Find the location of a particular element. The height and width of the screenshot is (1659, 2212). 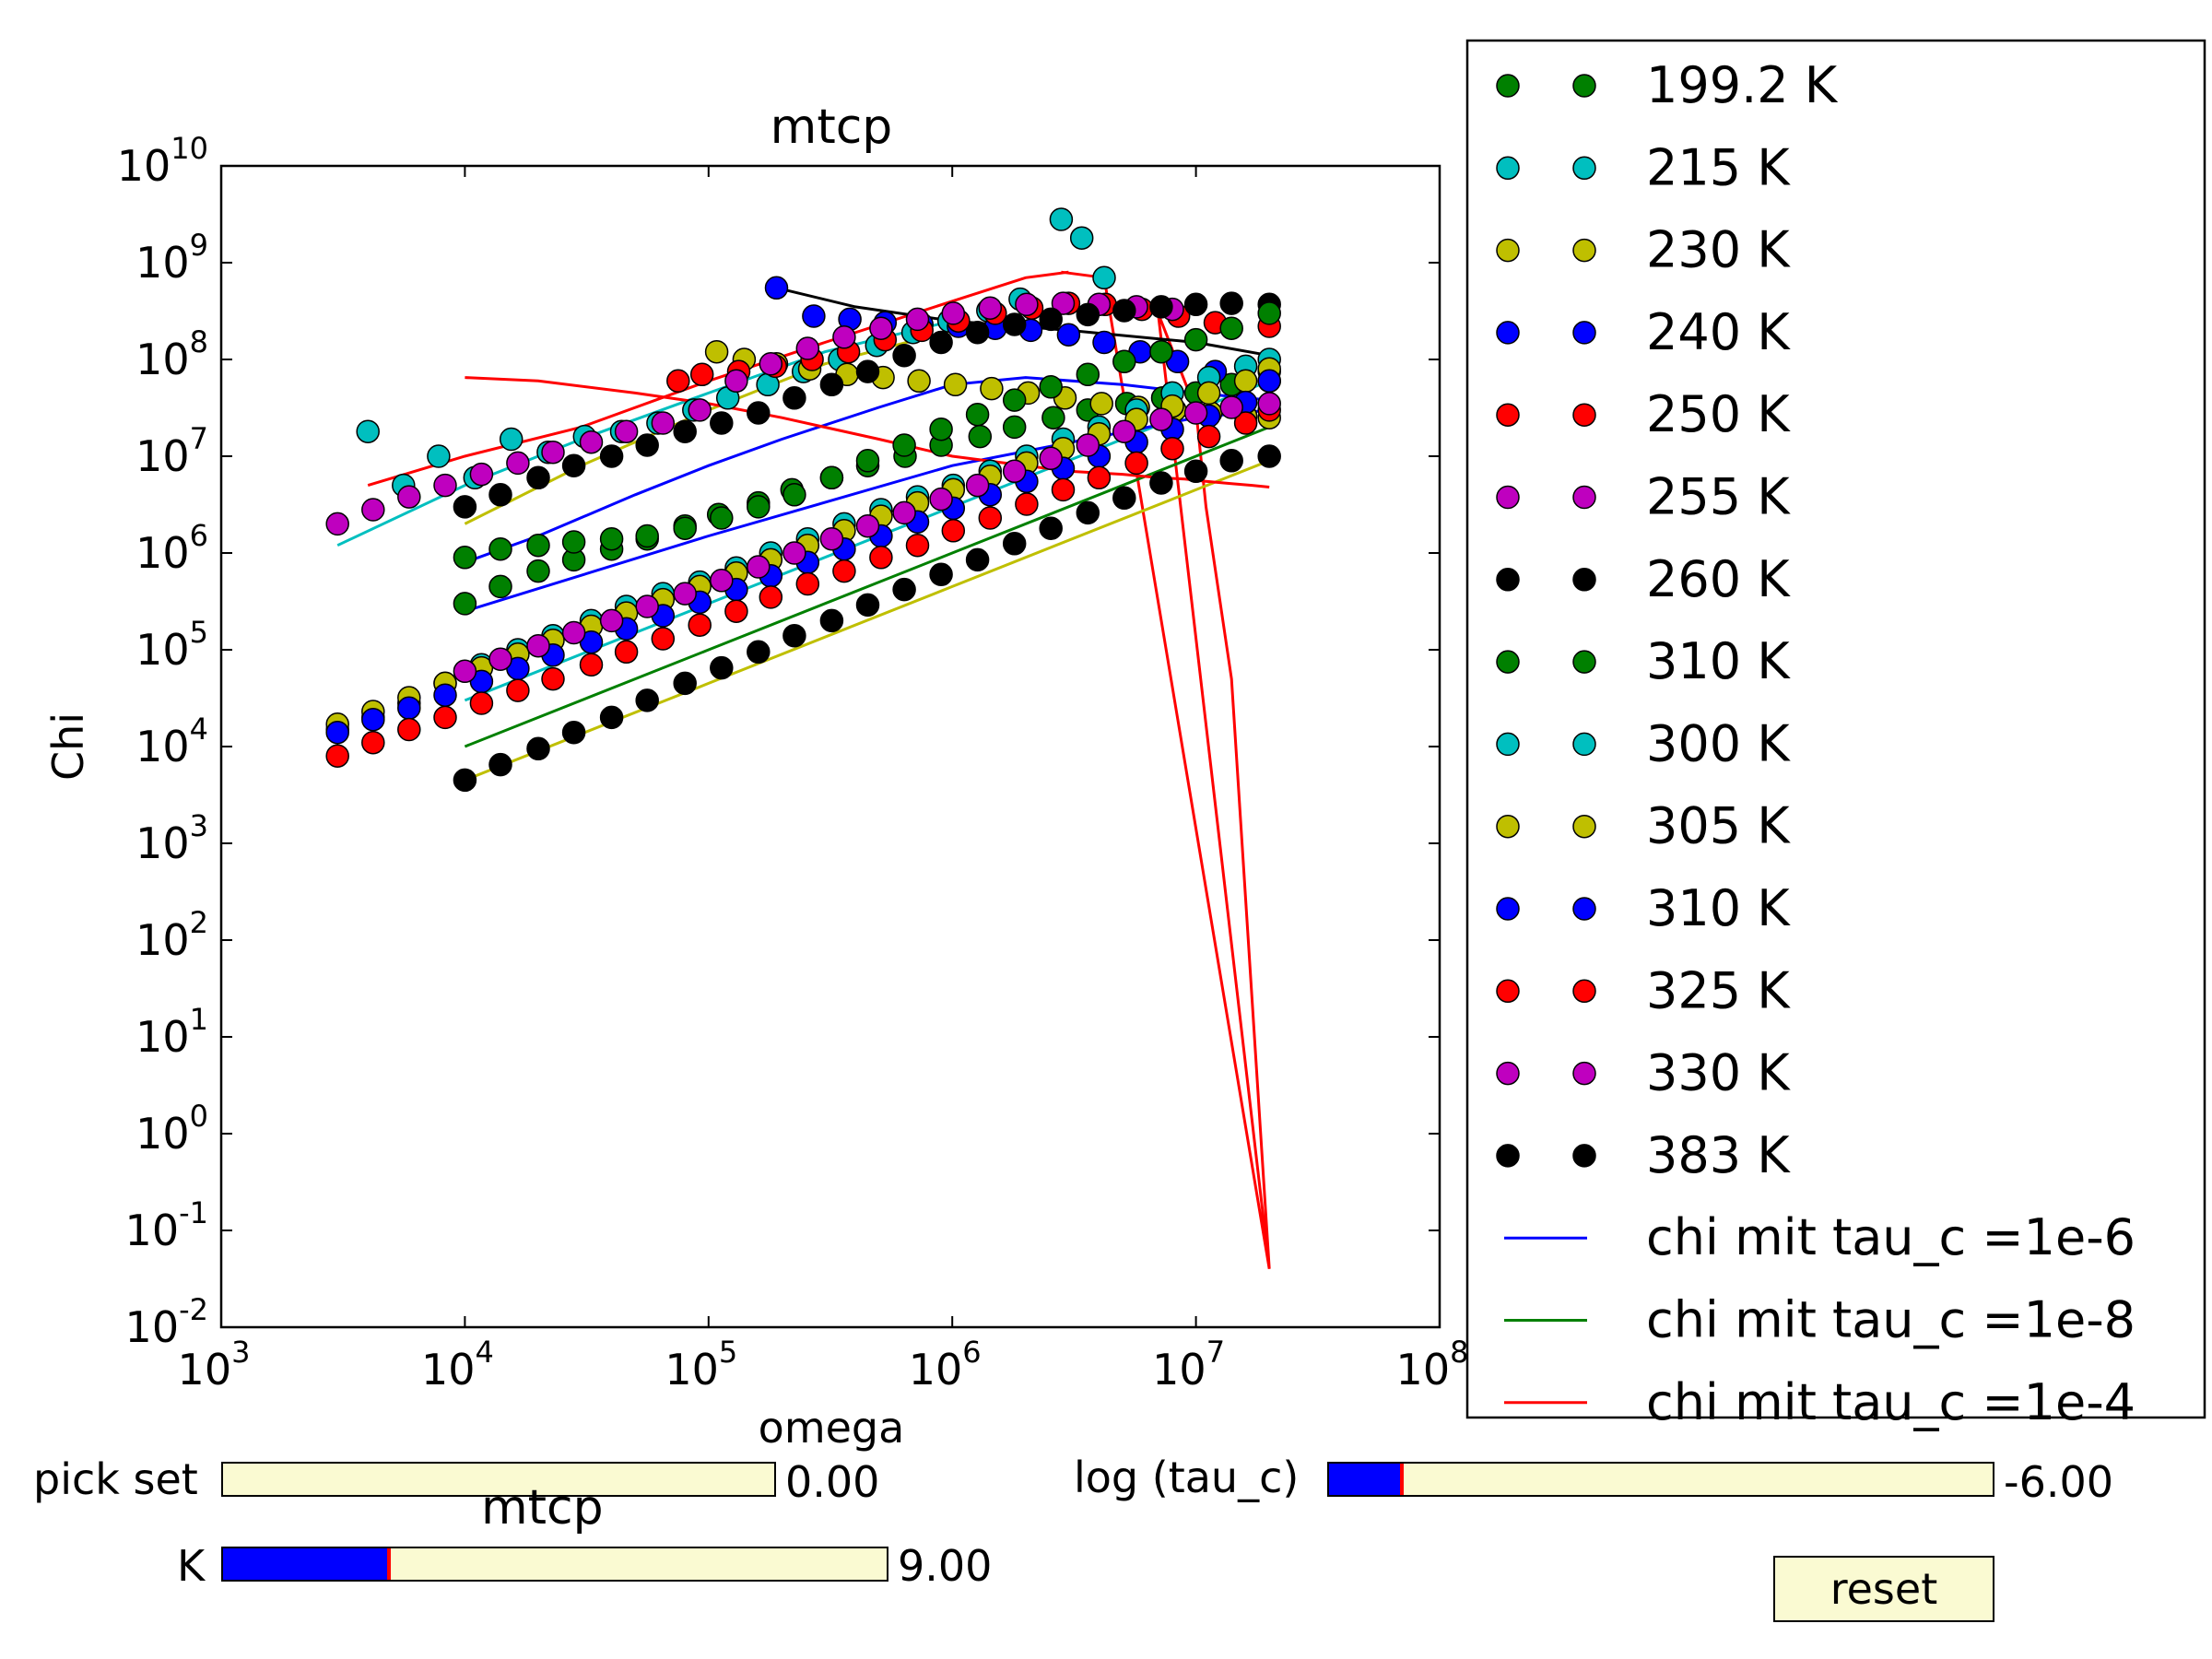

x-tick-exponent-0: 3 is located at coordinates (240, 1352).